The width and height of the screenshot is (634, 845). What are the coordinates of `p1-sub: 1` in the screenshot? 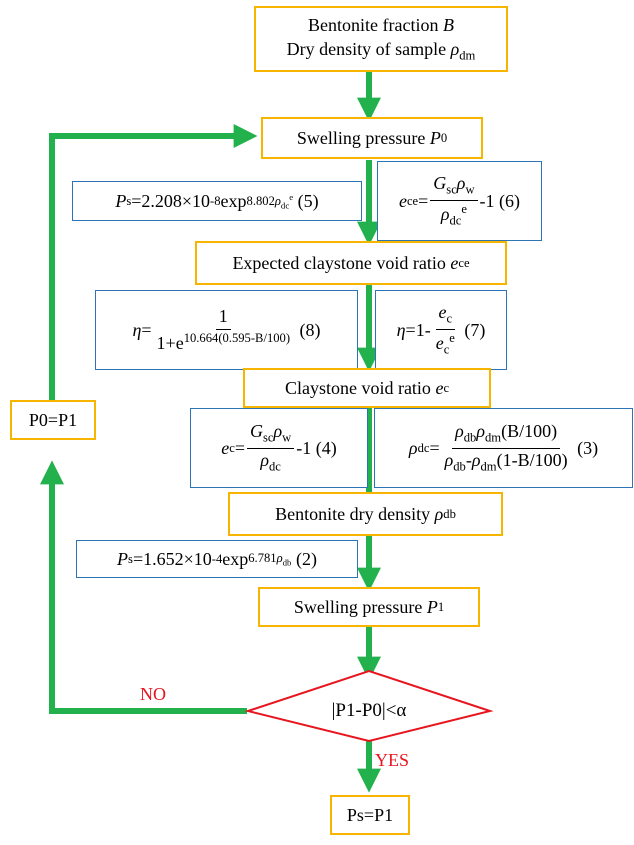 It's located at (441, 606).